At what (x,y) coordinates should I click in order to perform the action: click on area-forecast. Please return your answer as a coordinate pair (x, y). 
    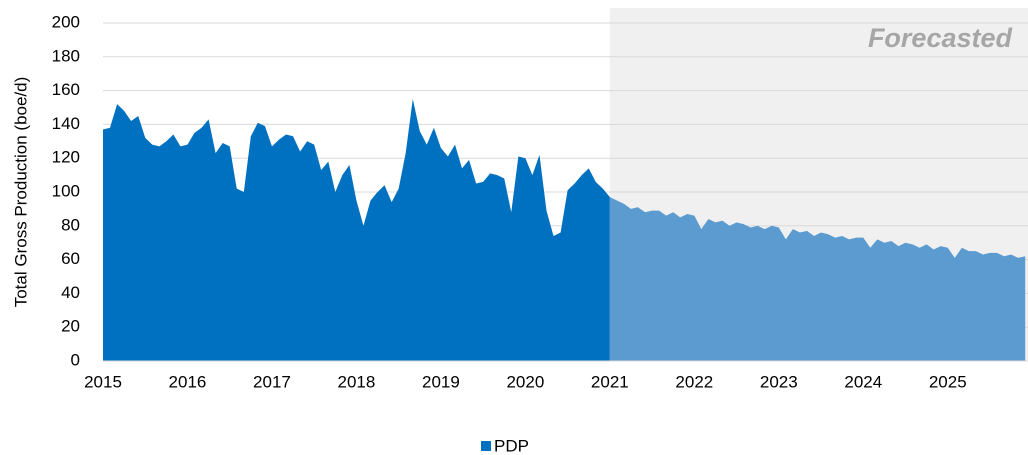
    Looking at the image, I should click on (817, 279).